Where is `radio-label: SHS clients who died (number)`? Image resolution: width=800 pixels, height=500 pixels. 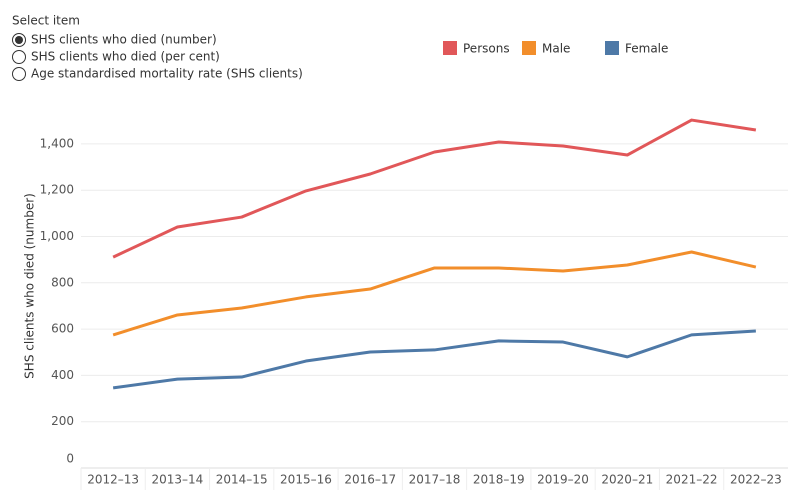 radio-label: SHS clients who died (number) is located at coordinates (124, 40).